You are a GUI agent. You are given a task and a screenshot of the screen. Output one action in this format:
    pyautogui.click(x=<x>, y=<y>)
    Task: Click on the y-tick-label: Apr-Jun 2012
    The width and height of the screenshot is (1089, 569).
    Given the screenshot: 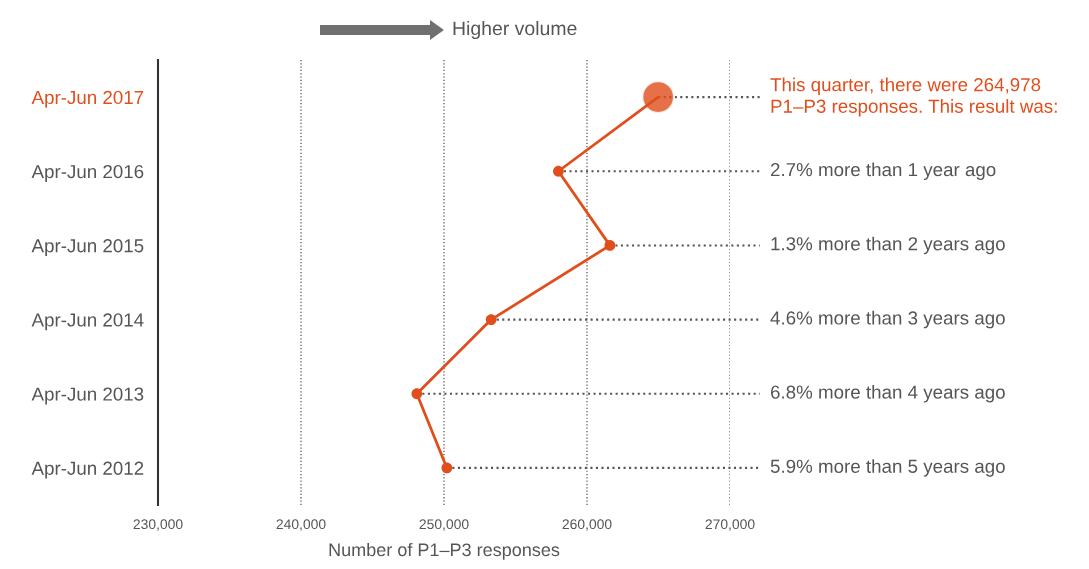 What is the action you would take?
    pyautogui.click(x=87, y=470)
    